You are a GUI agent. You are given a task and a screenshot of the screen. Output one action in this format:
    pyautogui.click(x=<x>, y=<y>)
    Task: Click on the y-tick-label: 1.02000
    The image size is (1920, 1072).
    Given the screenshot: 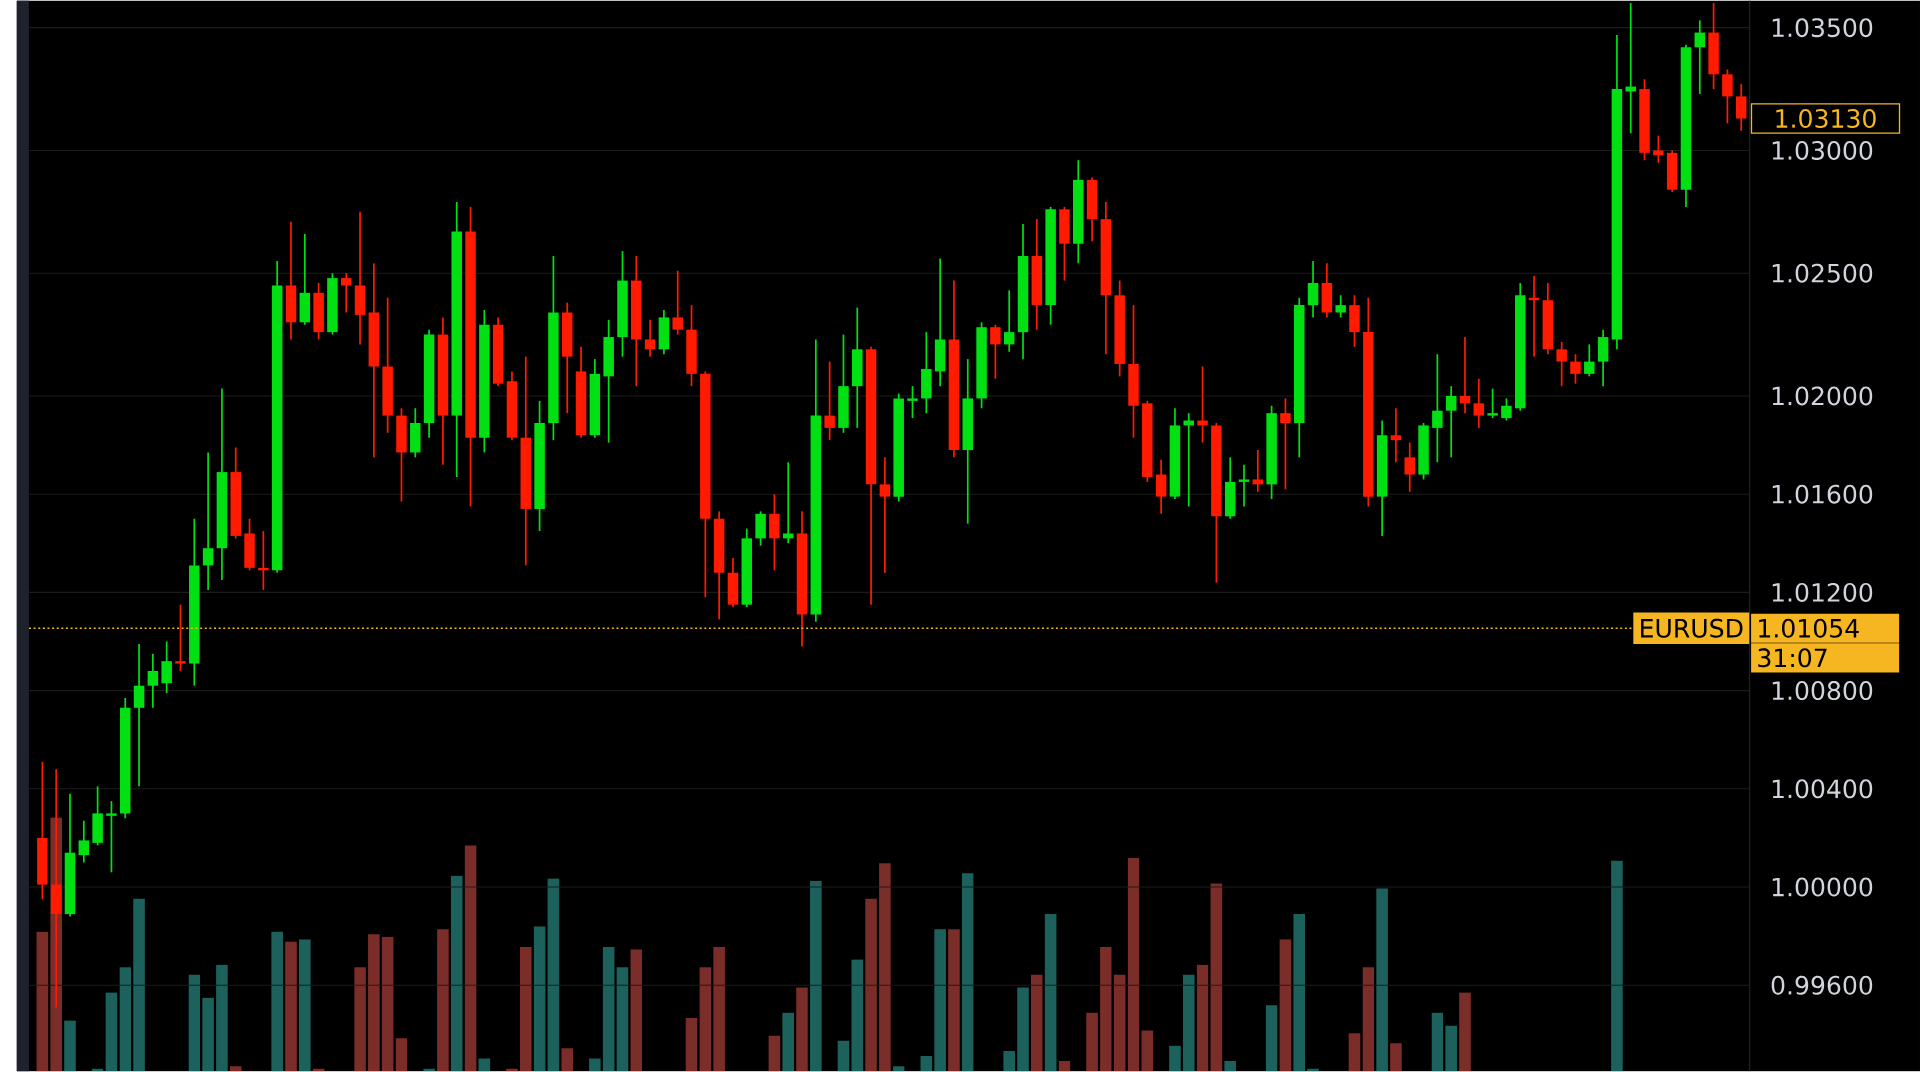 What is the action you would take?
    pyautogui.click(x=1822, y=396)
    